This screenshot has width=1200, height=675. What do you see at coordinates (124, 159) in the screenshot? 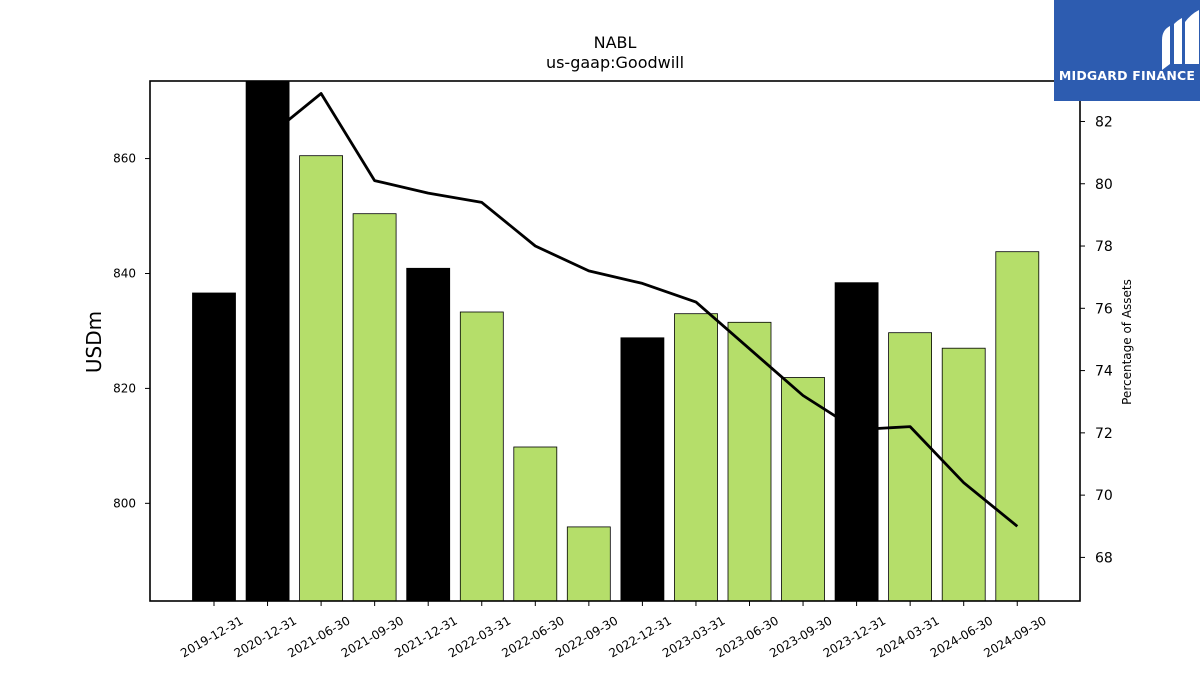
I see `y-left-tick-label: 860` at bounding box center [124, 159].